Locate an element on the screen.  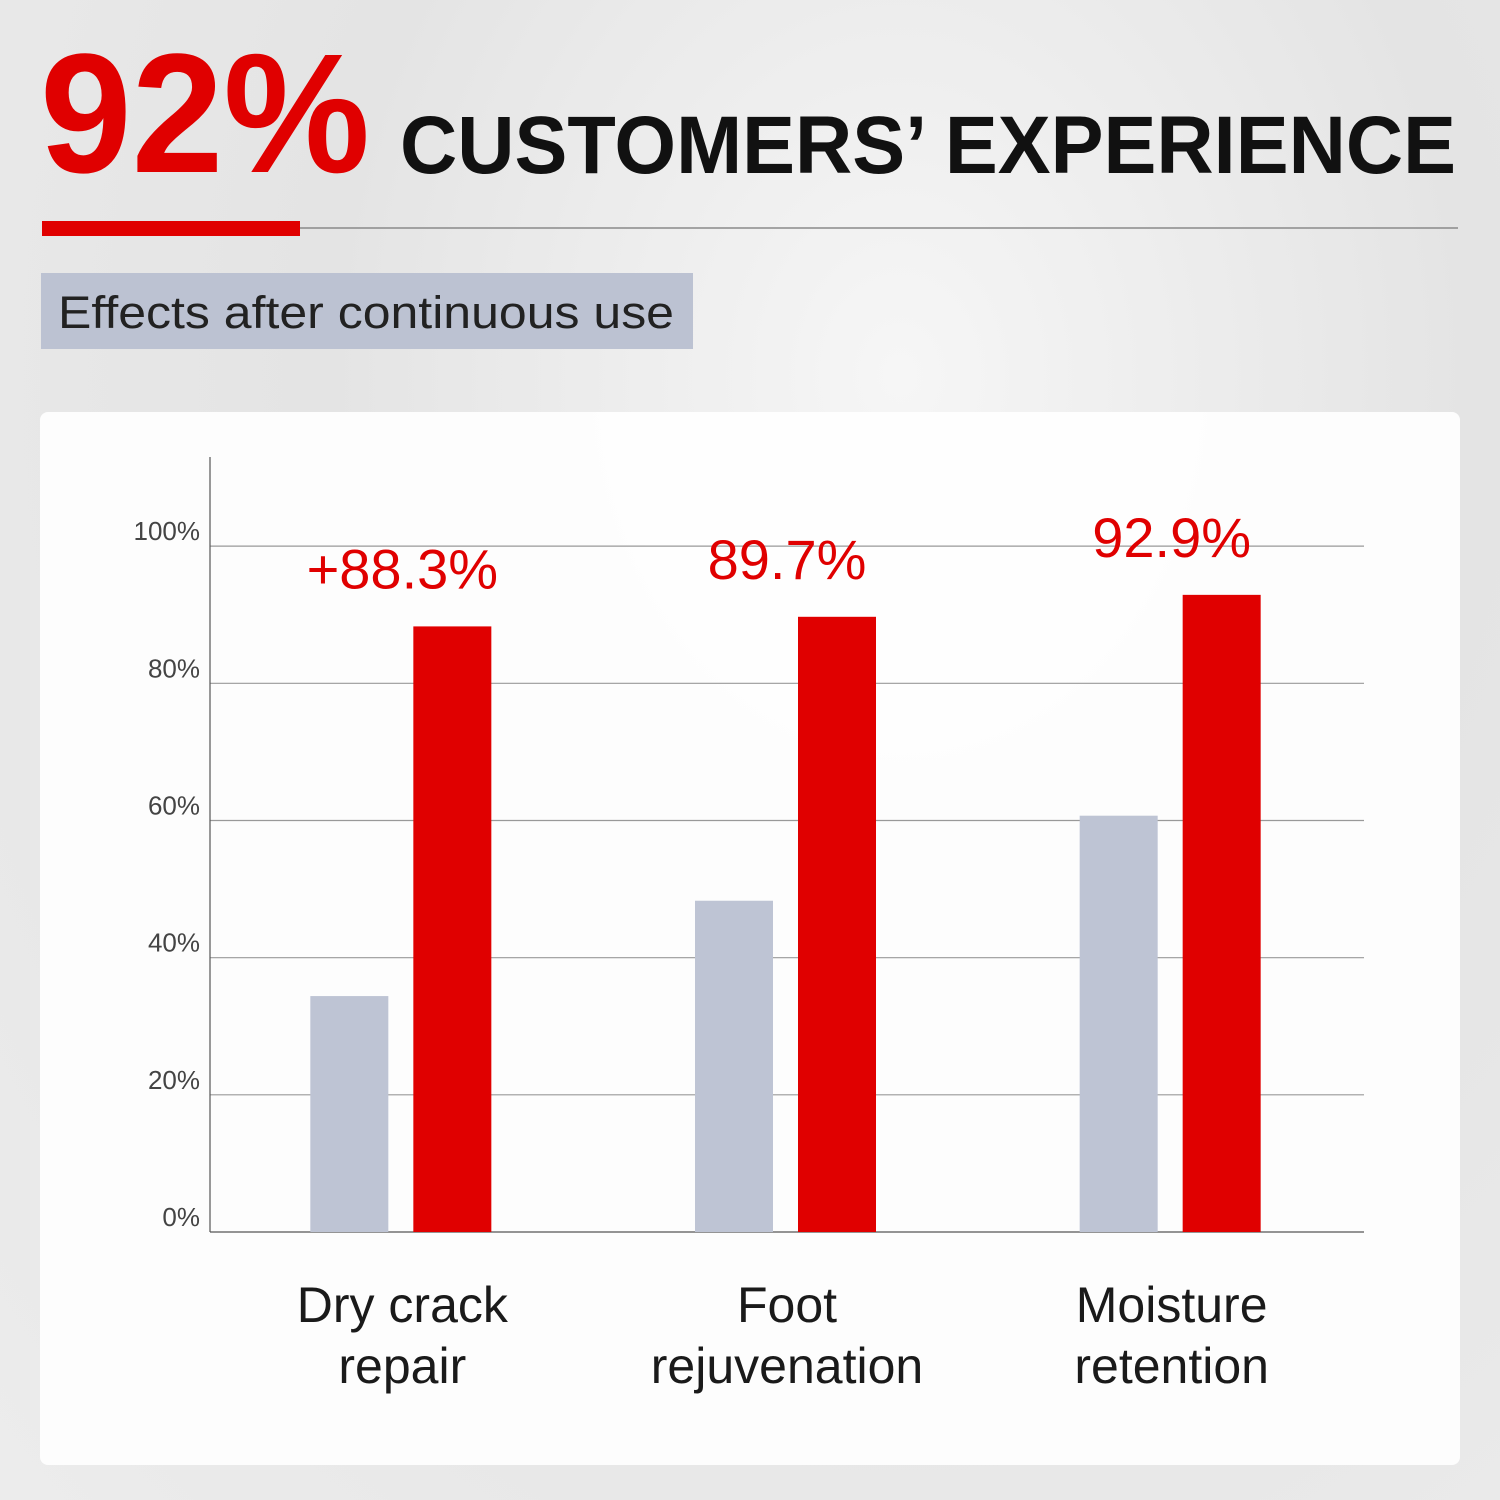
value-label: 92.9% is located at coordinates (1171, 537).